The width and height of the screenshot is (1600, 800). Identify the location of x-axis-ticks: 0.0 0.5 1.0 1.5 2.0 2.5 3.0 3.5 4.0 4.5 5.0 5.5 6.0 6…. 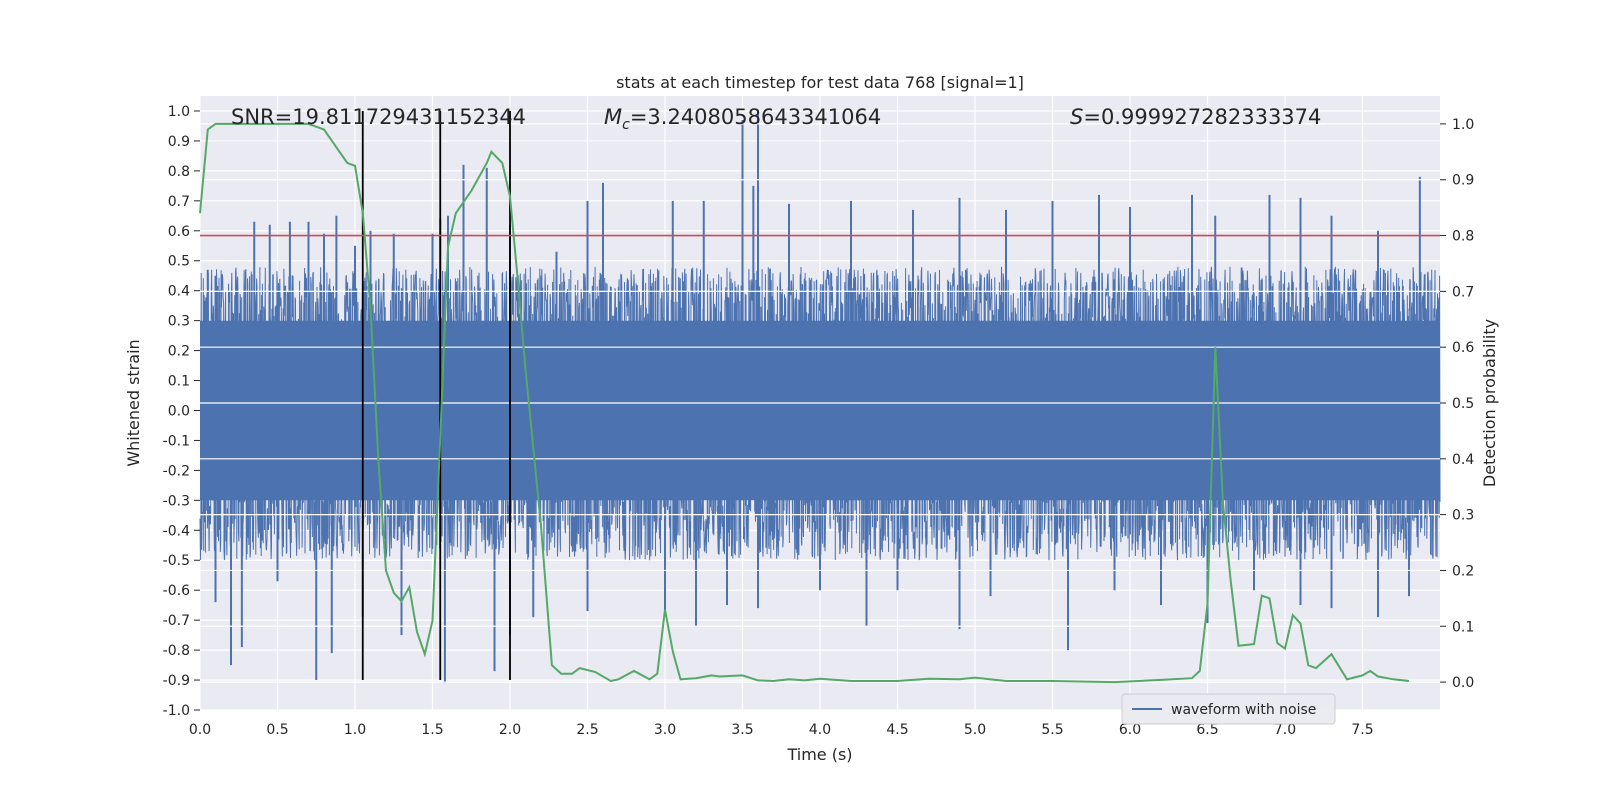
(781, 730).